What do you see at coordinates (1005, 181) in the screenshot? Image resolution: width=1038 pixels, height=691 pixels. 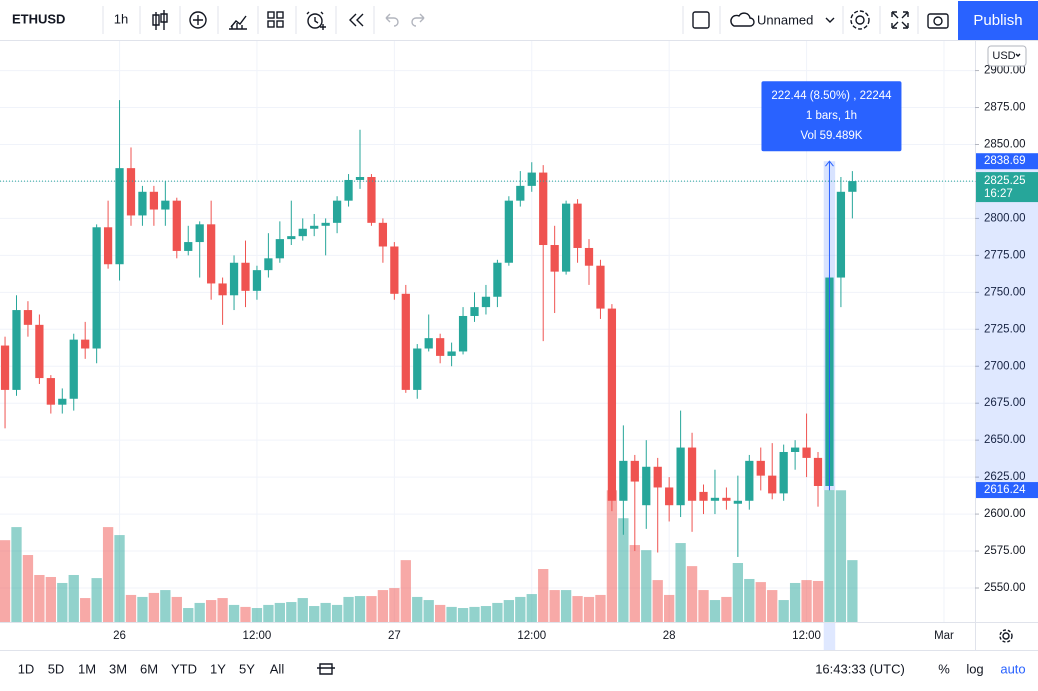 I see `last-price: 2825.25` at bounding box center [1005, 181].